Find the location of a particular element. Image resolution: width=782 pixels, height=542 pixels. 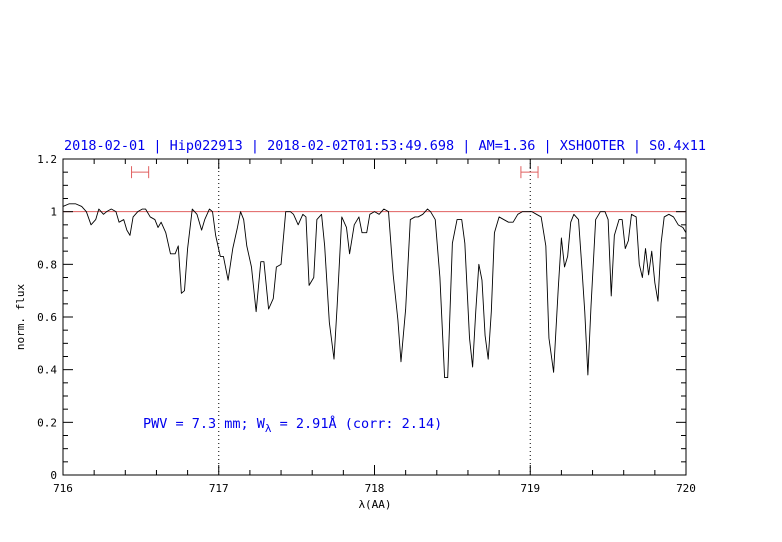

y-tick-label: 1.2 is located at coordinates (47, 159).